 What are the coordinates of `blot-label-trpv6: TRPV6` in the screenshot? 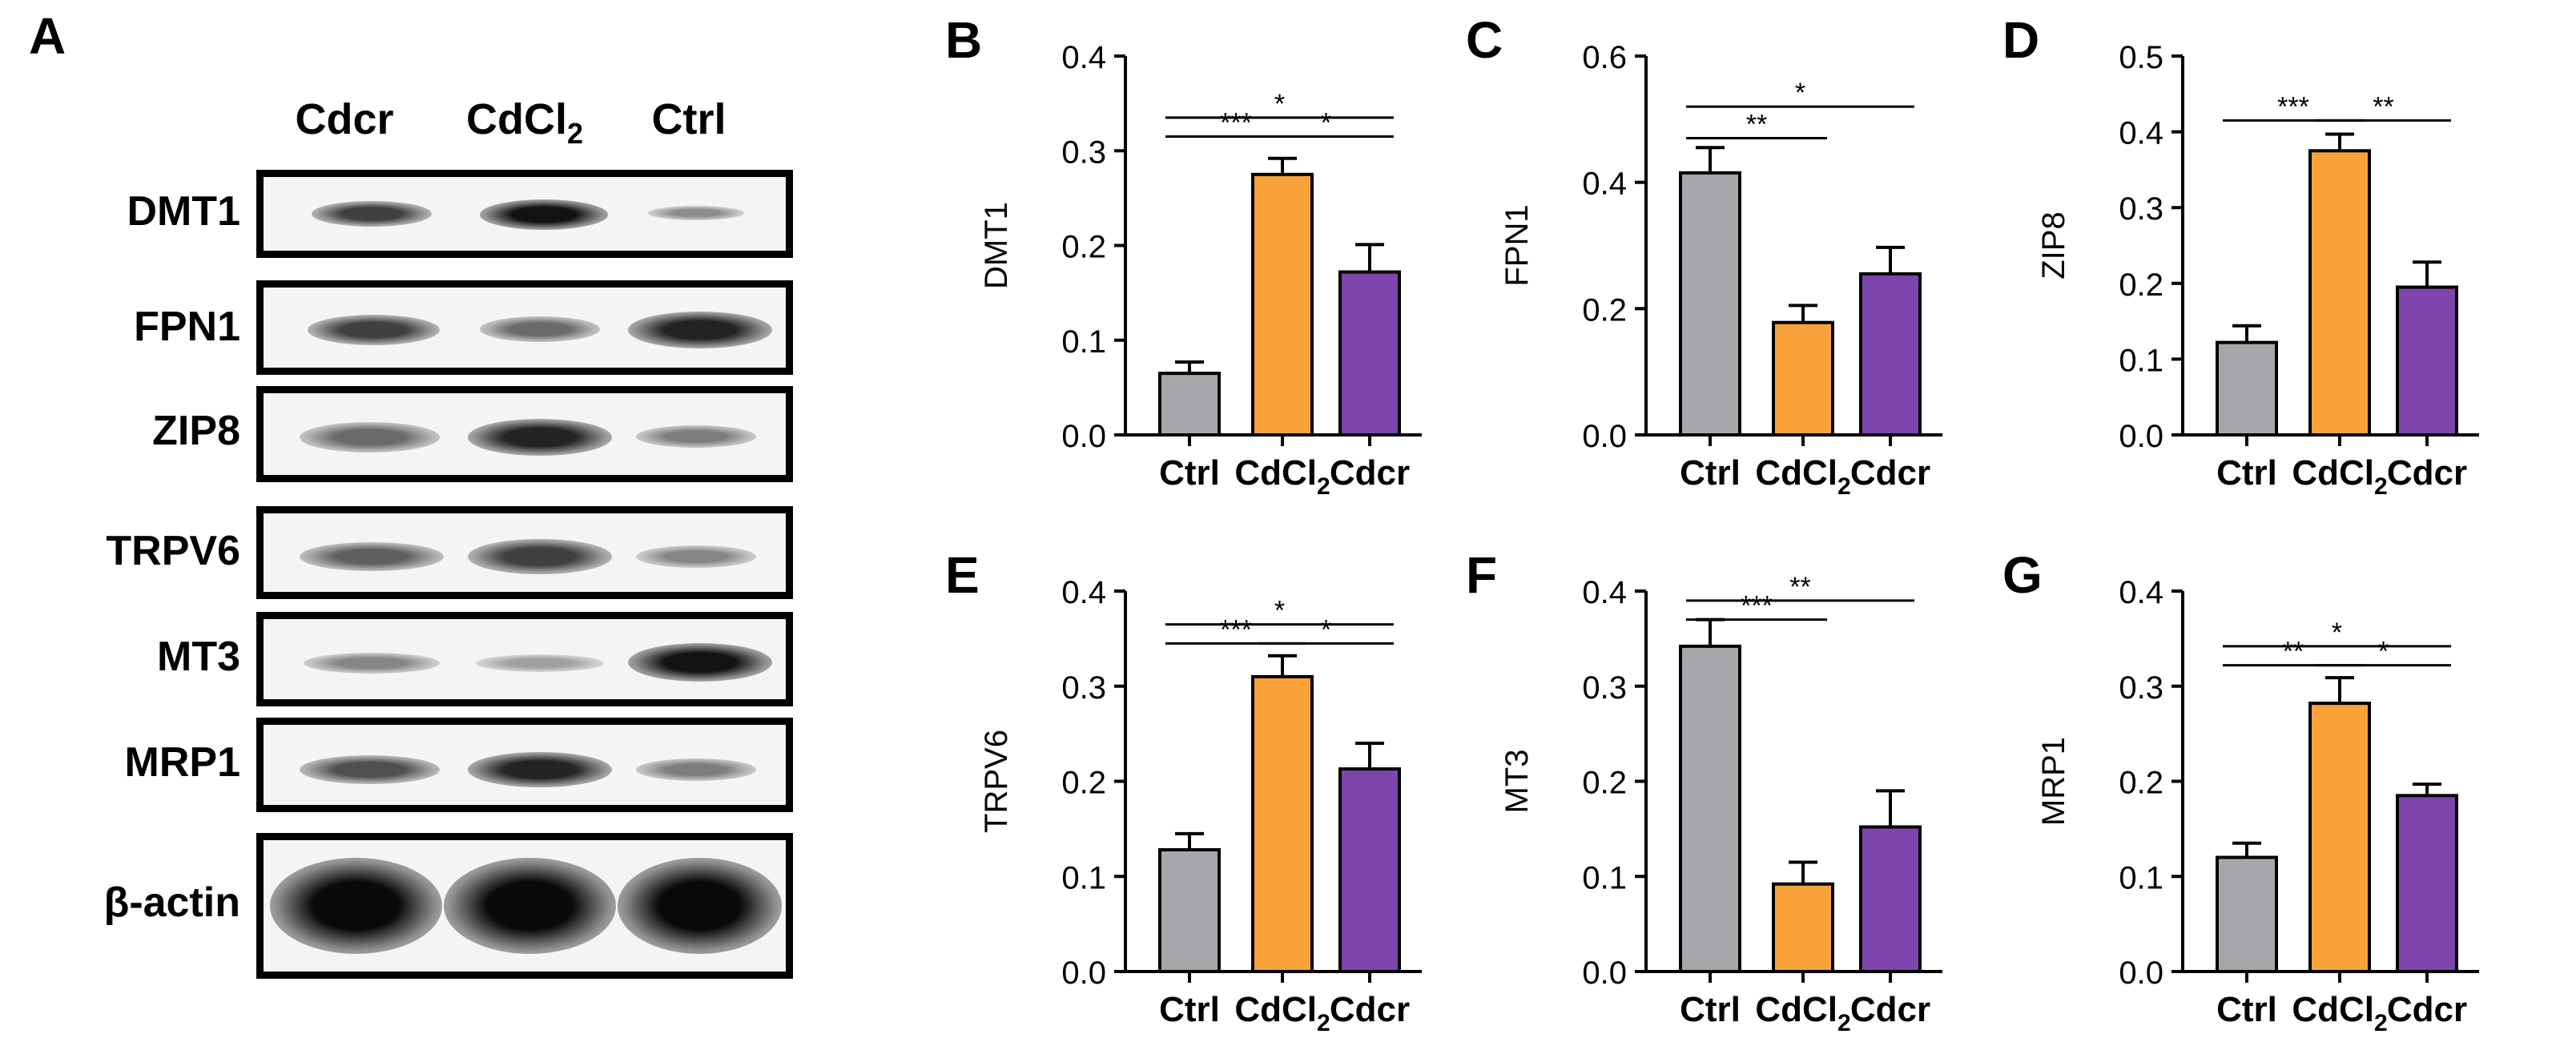 It's located at (173, 551).